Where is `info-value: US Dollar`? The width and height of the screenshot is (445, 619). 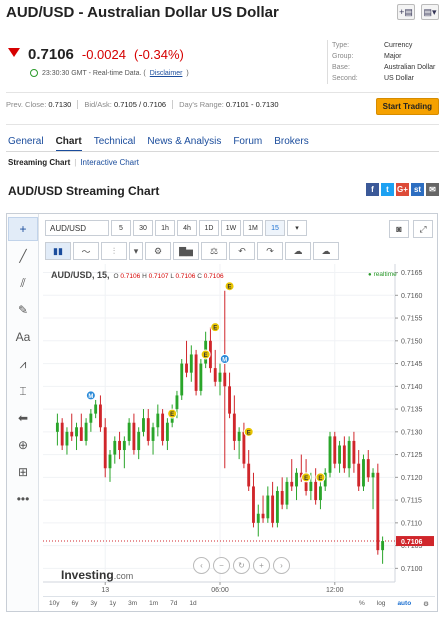 info-value: US Dollar is located at coordinates (399, 78).